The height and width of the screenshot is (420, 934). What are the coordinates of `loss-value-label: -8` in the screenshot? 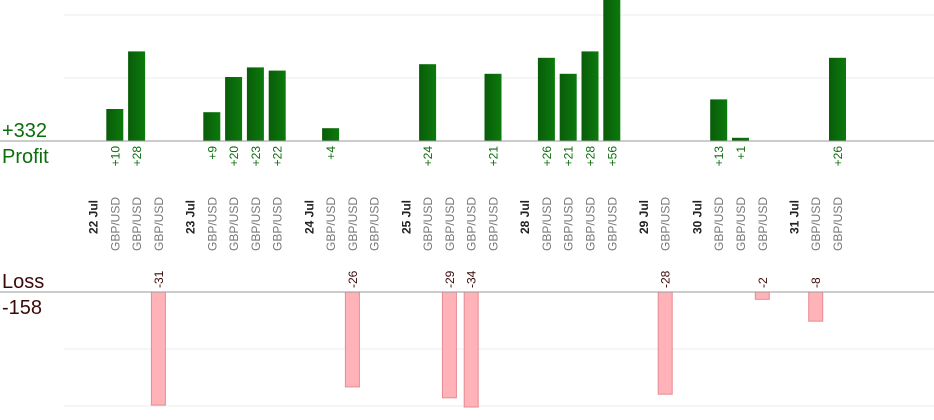 It's located at (816, 282).